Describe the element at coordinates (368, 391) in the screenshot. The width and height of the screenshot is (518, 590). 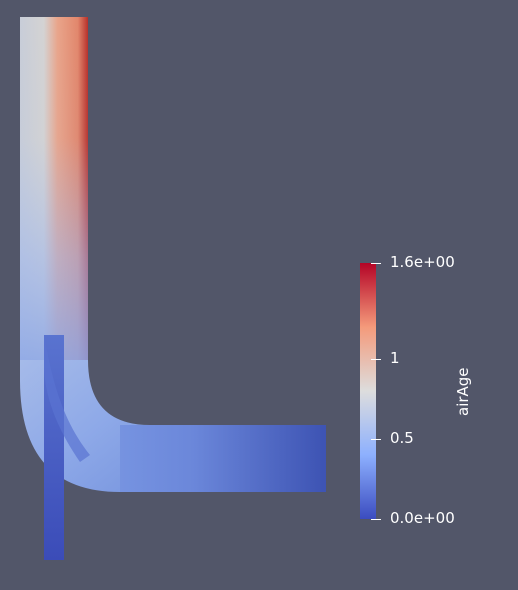
I see `colorbar` at that location.